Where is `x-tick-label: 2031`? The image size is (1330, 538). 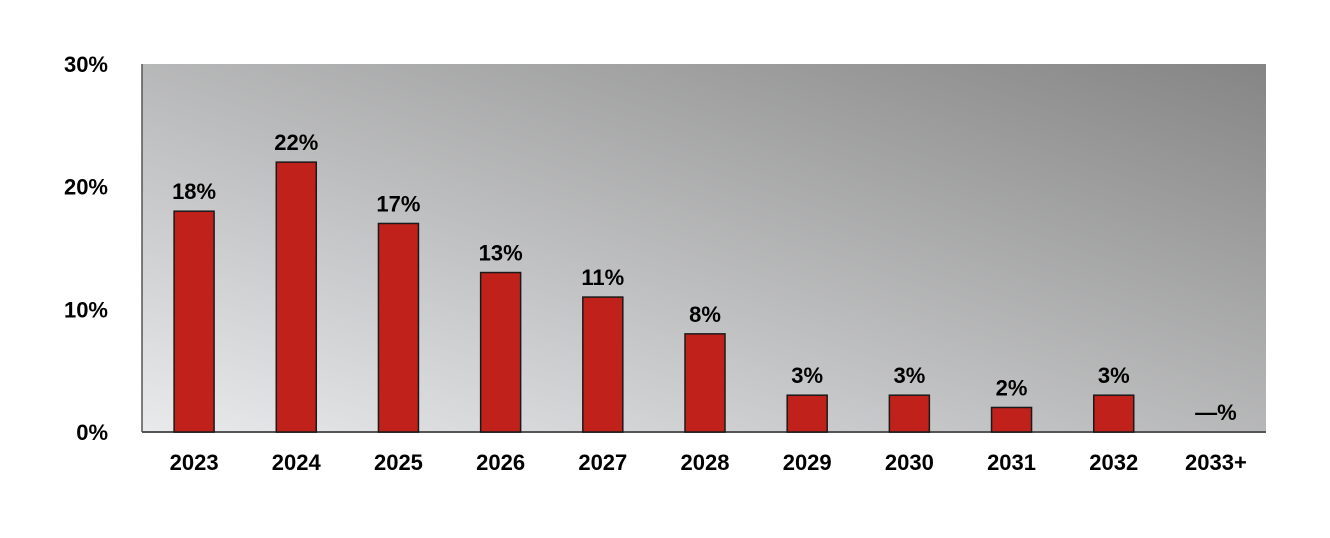 x-tick-label: 2031 is located at coordinates (1011, 462).